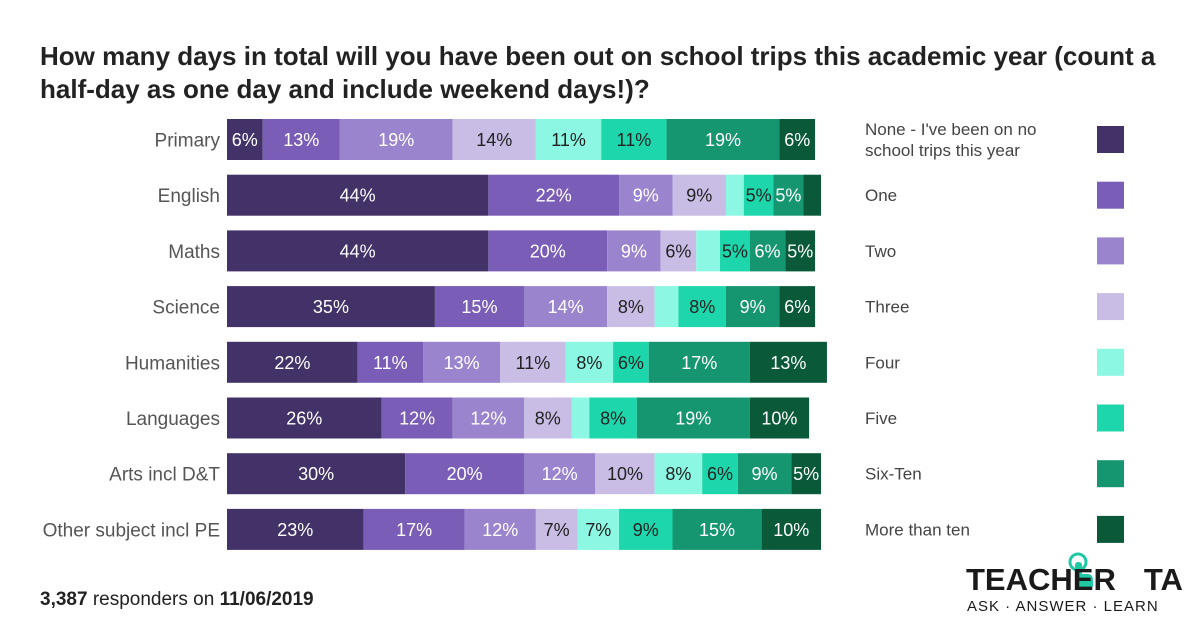 The height and width of the screenshot is (634, 1184). I want to click on data-label-maths-s3: 6%, so click(678, 251).